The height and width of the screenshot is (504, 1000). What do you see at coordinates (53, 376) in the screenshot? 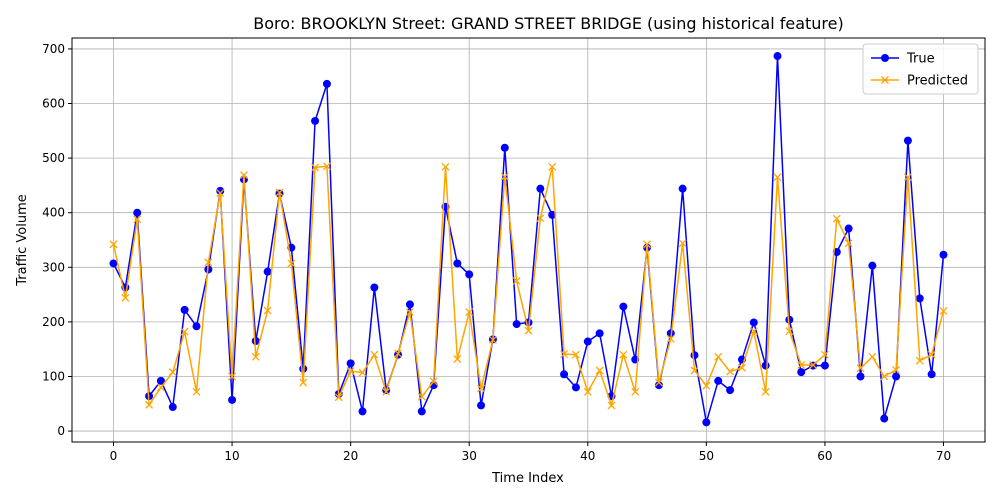
I see `y-tick-label: 100` at bounding box center [53, 376].